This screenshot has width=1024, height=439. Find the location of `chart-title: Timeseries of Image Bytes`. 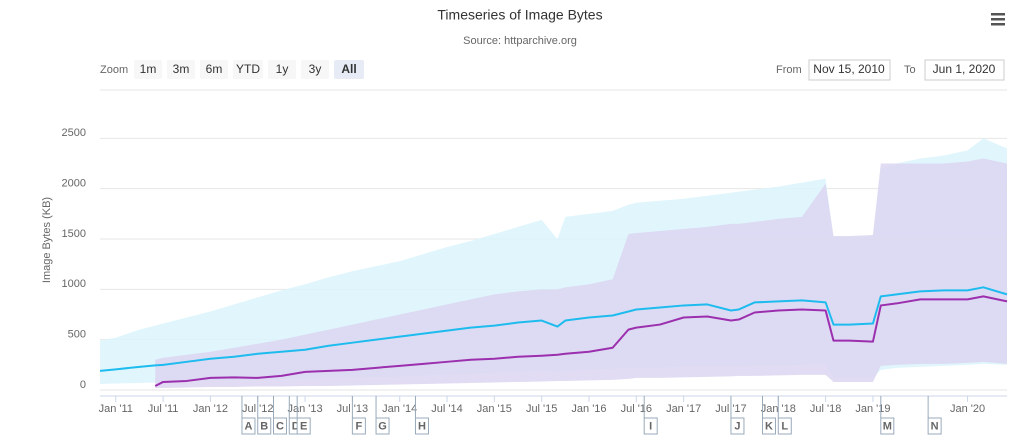

chart-title: Timeseries of Image Bytes is located at coordinates (519, 15).